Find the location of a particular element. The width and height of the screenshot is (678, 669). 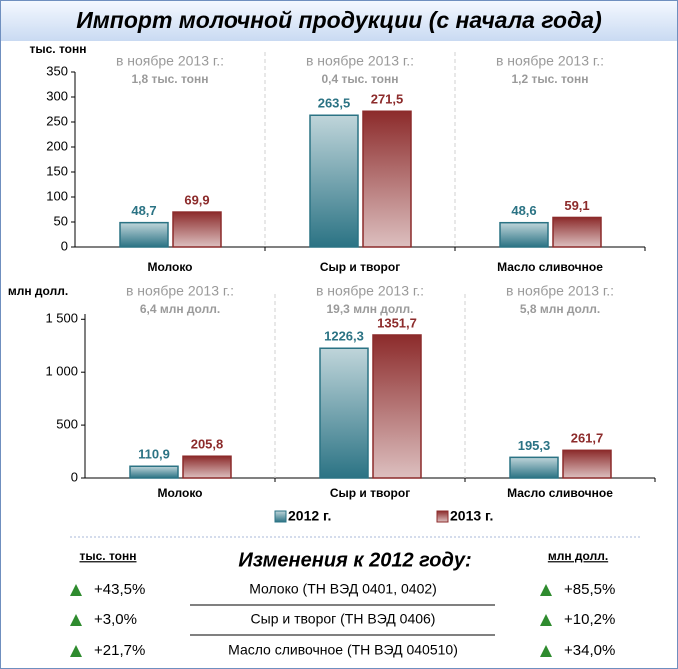

change-value: +43,5% is located at coordinates (119, 589).